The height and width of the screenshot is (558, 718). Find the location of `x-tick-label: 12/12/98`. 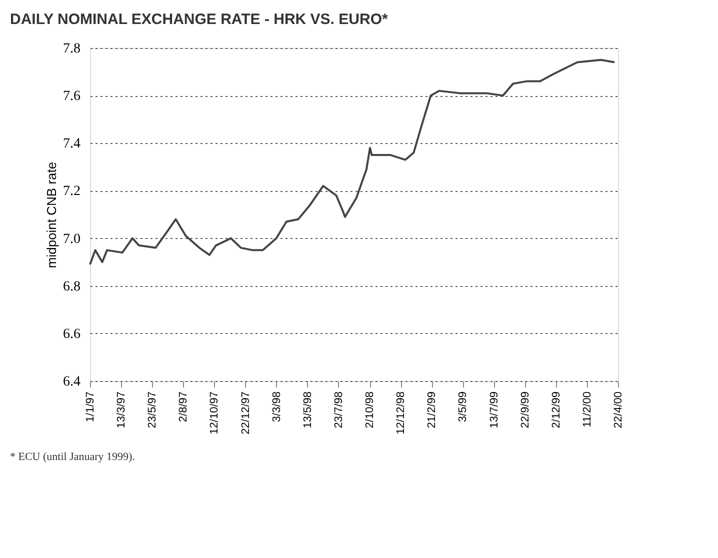

x-tick-label: 12/12/98 is located at coordinates (401, 413).